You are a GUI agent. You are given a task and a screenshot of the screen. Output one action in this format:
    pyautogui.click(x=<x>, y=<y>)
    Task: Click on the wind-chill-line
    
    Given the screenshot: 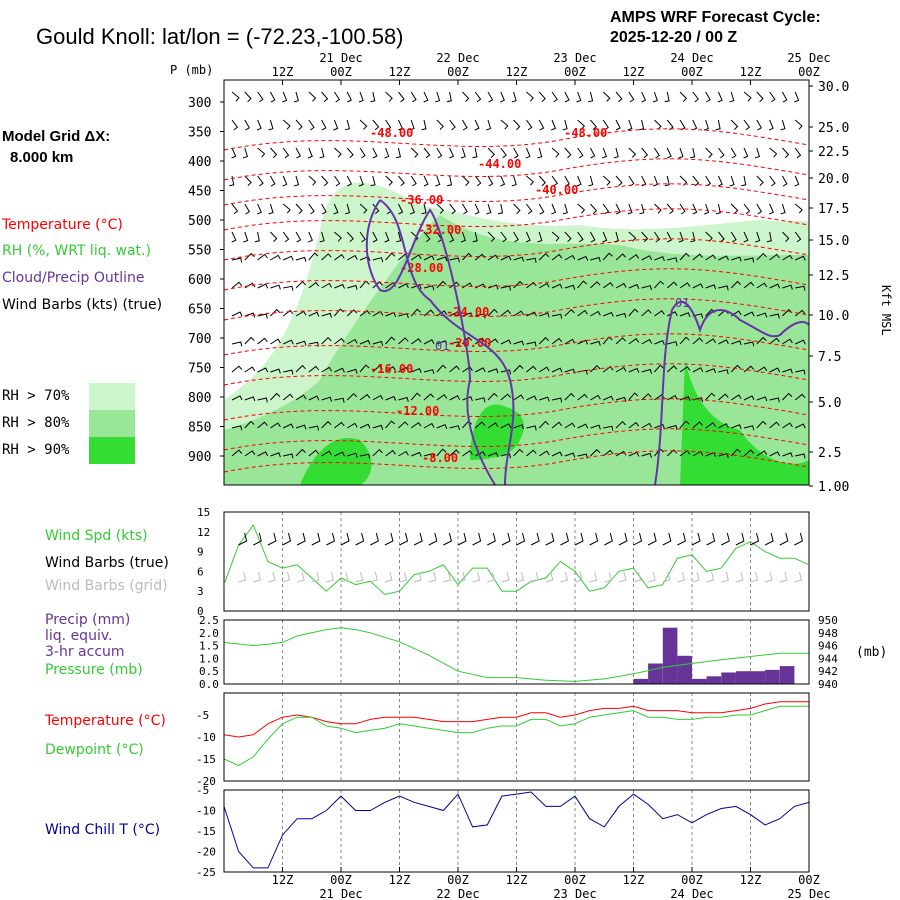 What is the action you would take?
    pyautogui.click(x=516, y=830)
    